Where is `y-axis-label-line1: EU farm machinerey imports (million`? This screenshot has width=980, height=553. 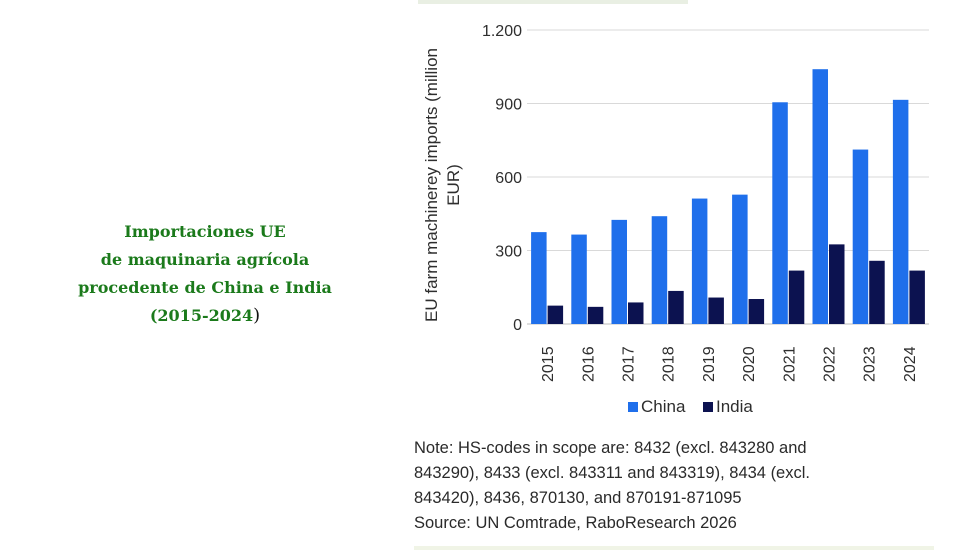 y-axis-label-line1: EU farm machinerey imports (million is located at coordinates (431, 185).